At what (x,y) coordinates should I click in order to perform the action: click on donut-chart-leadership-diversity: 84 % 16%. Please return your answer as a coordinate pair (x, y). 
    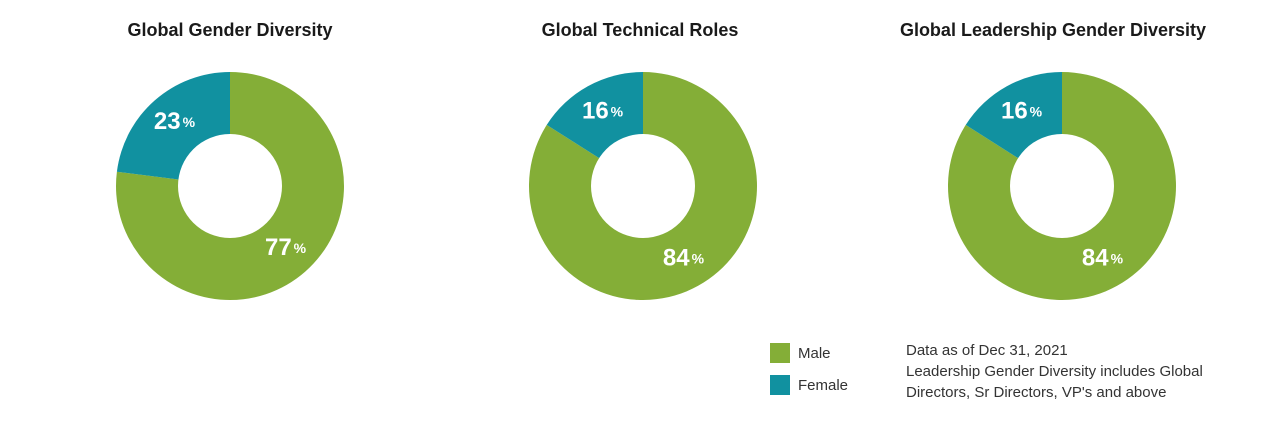
    Looking at the image, I should click on (1062, 186).